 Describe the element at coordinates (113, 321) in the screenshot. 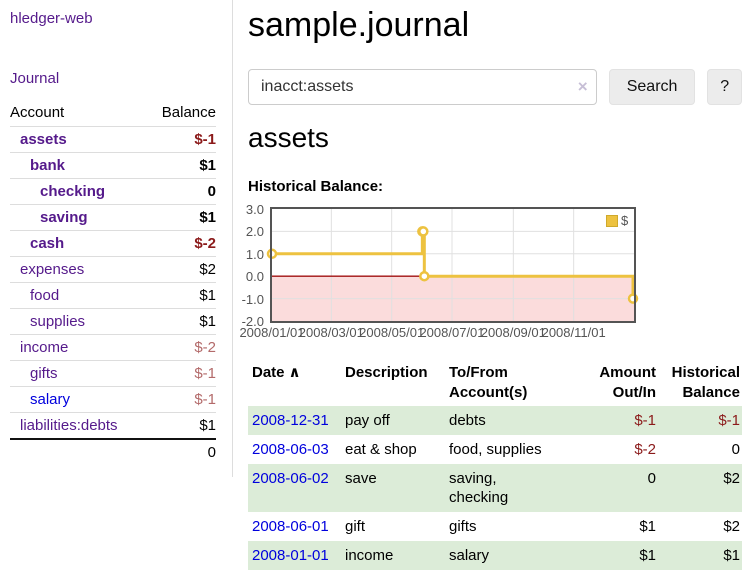

I see `account-row: supplies $1` at that location.